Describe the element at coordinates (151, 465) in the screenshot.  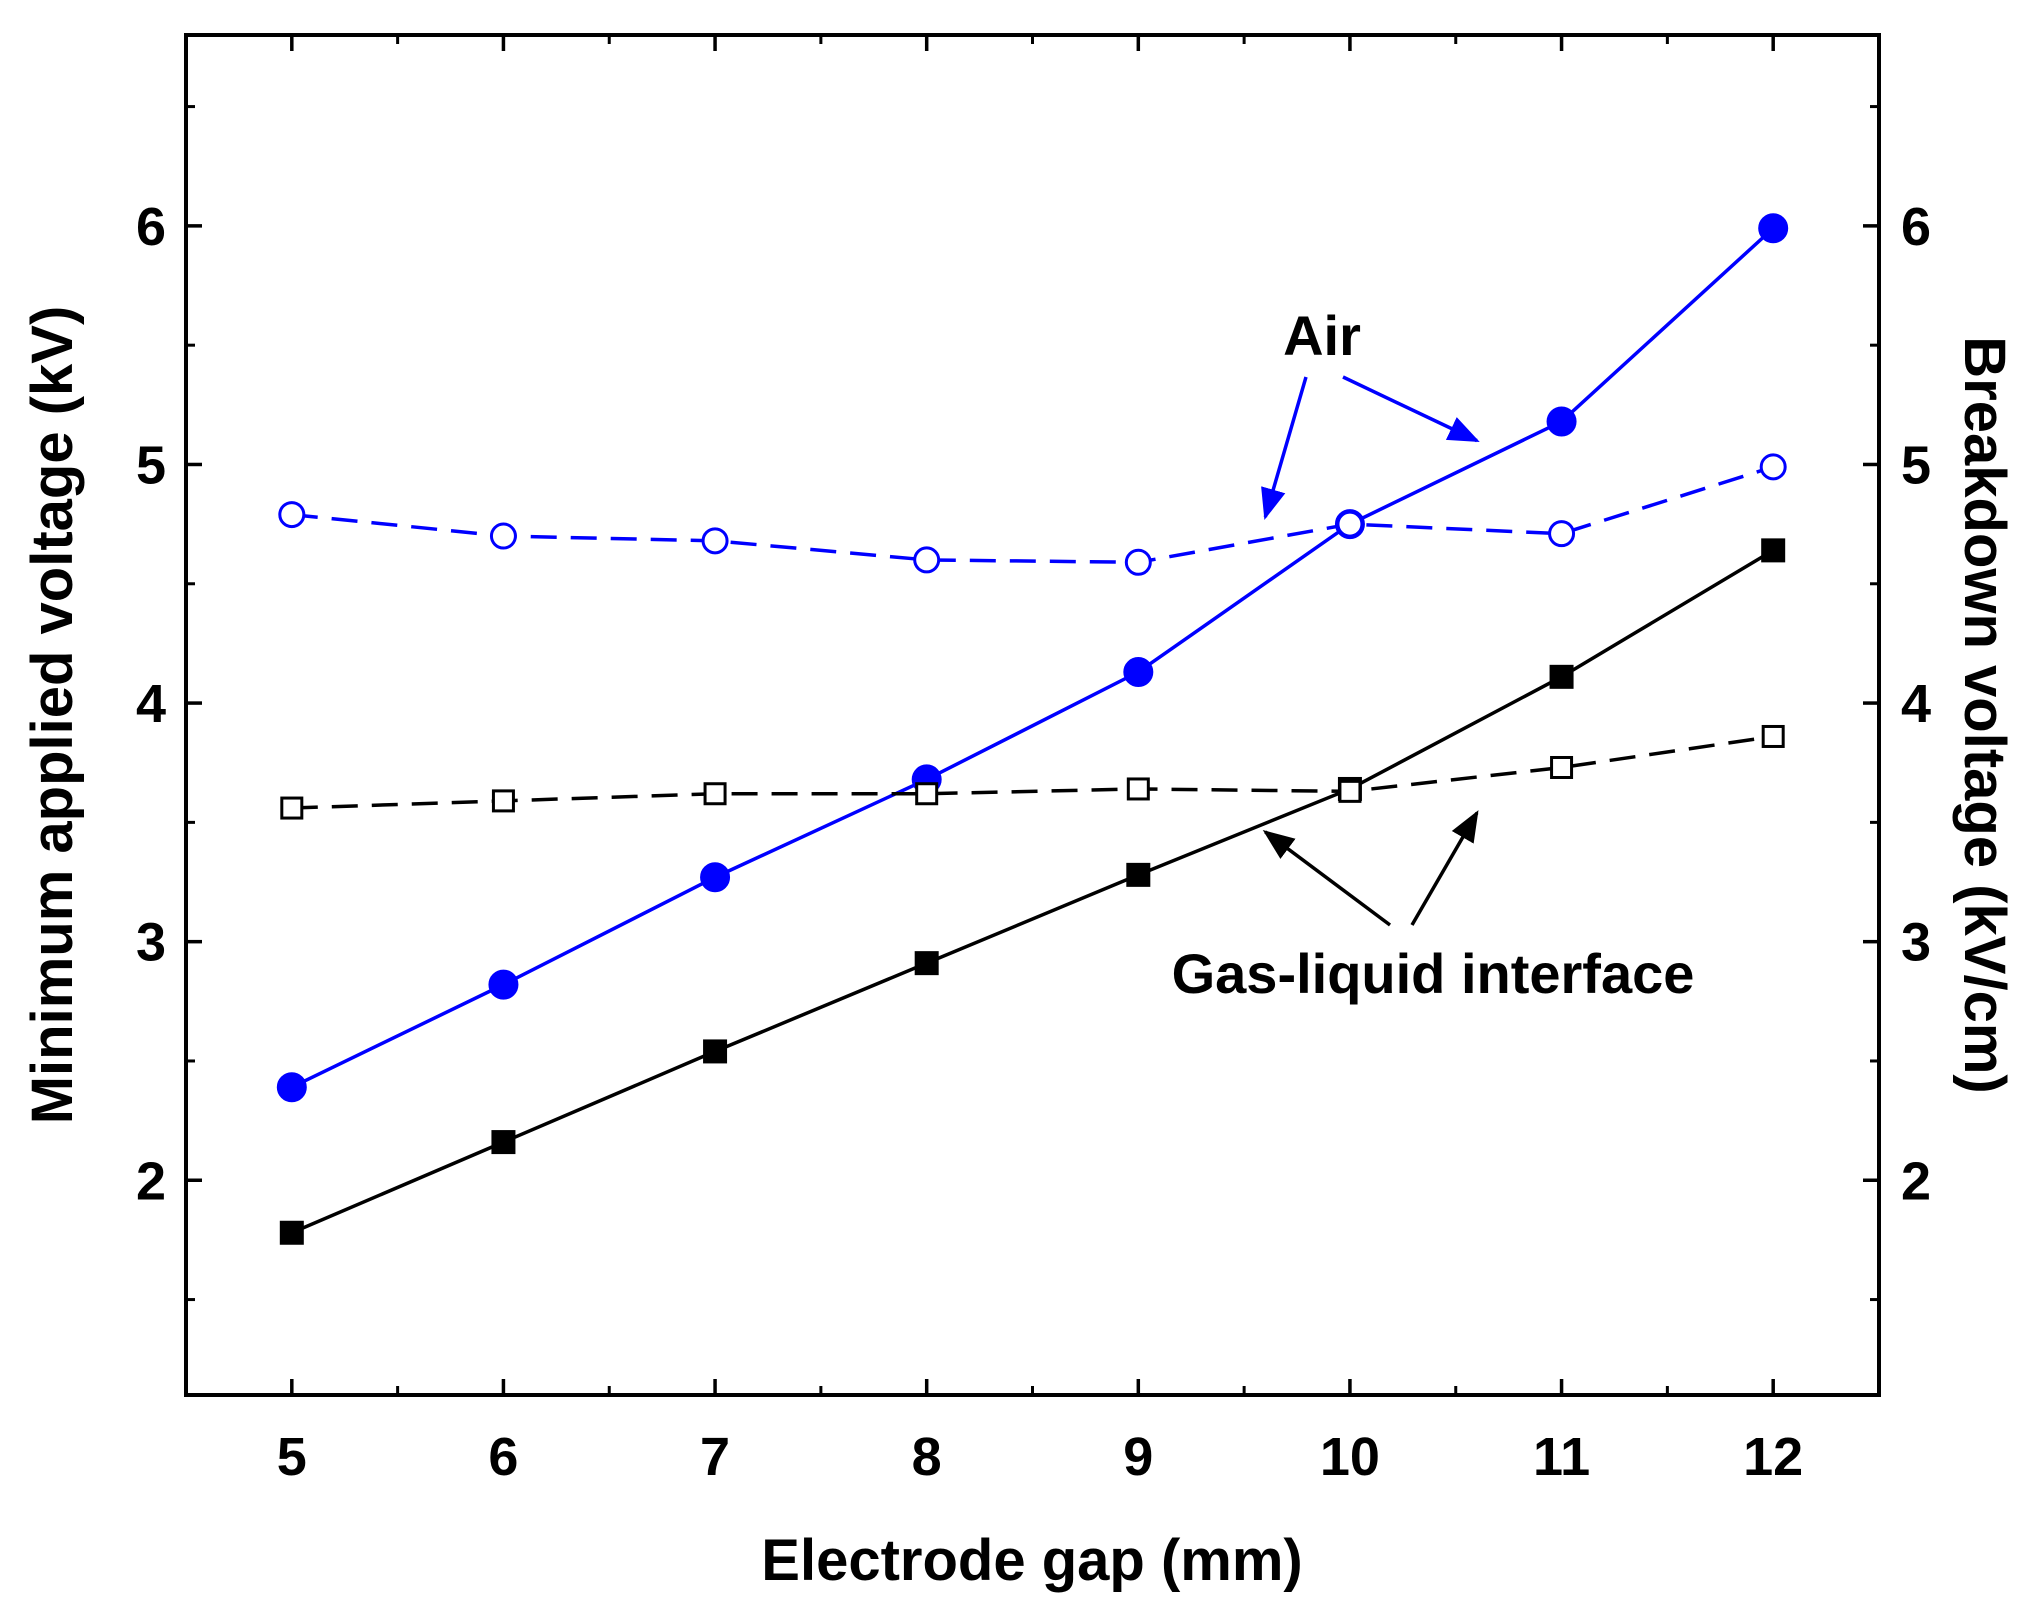
I see `y-tick-label-left: 5` at that location.